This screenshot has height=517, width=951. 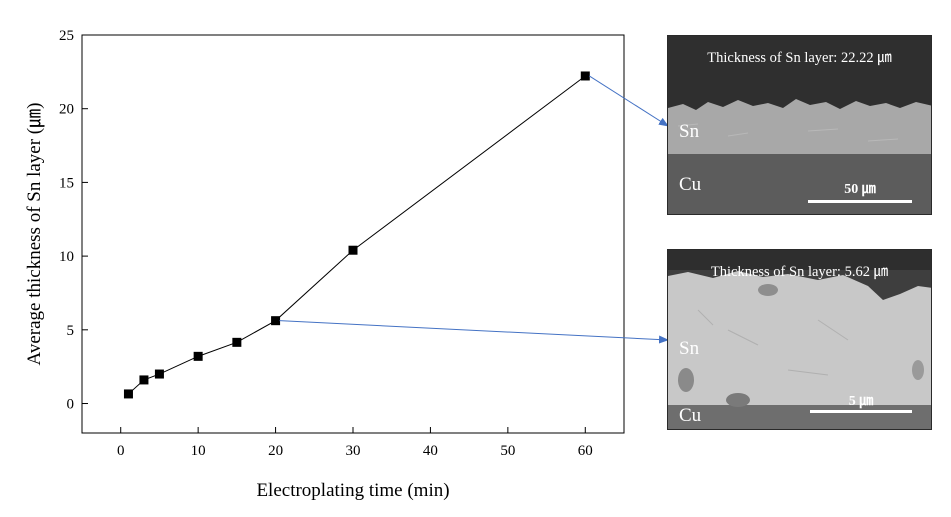 What do you see at coordinates (353, 451) in the screenshot?
I see `x-tick-label: 30` at bounding box center [353, 451].